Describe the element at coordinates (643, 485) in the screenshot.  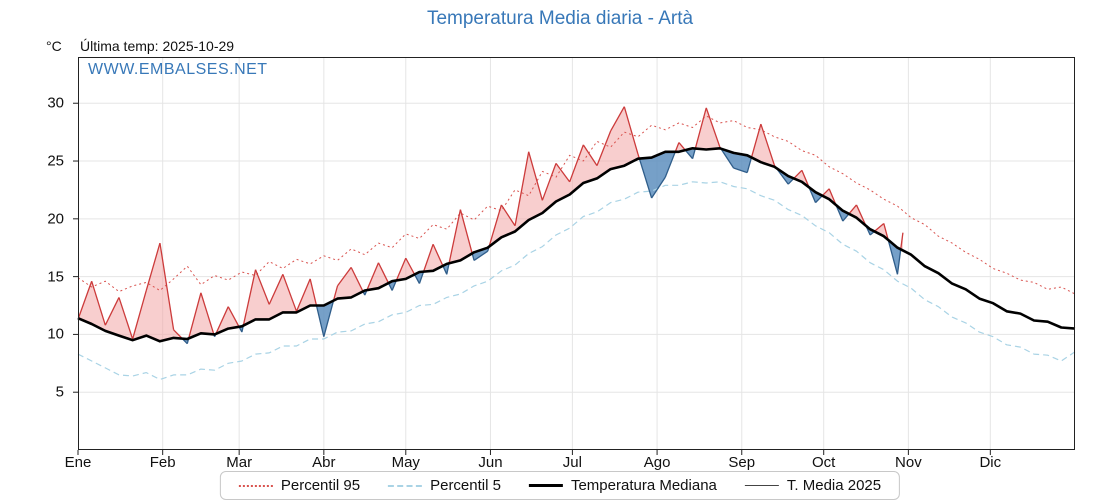
I see `legend-label: Temperatura Mediana` at that location.